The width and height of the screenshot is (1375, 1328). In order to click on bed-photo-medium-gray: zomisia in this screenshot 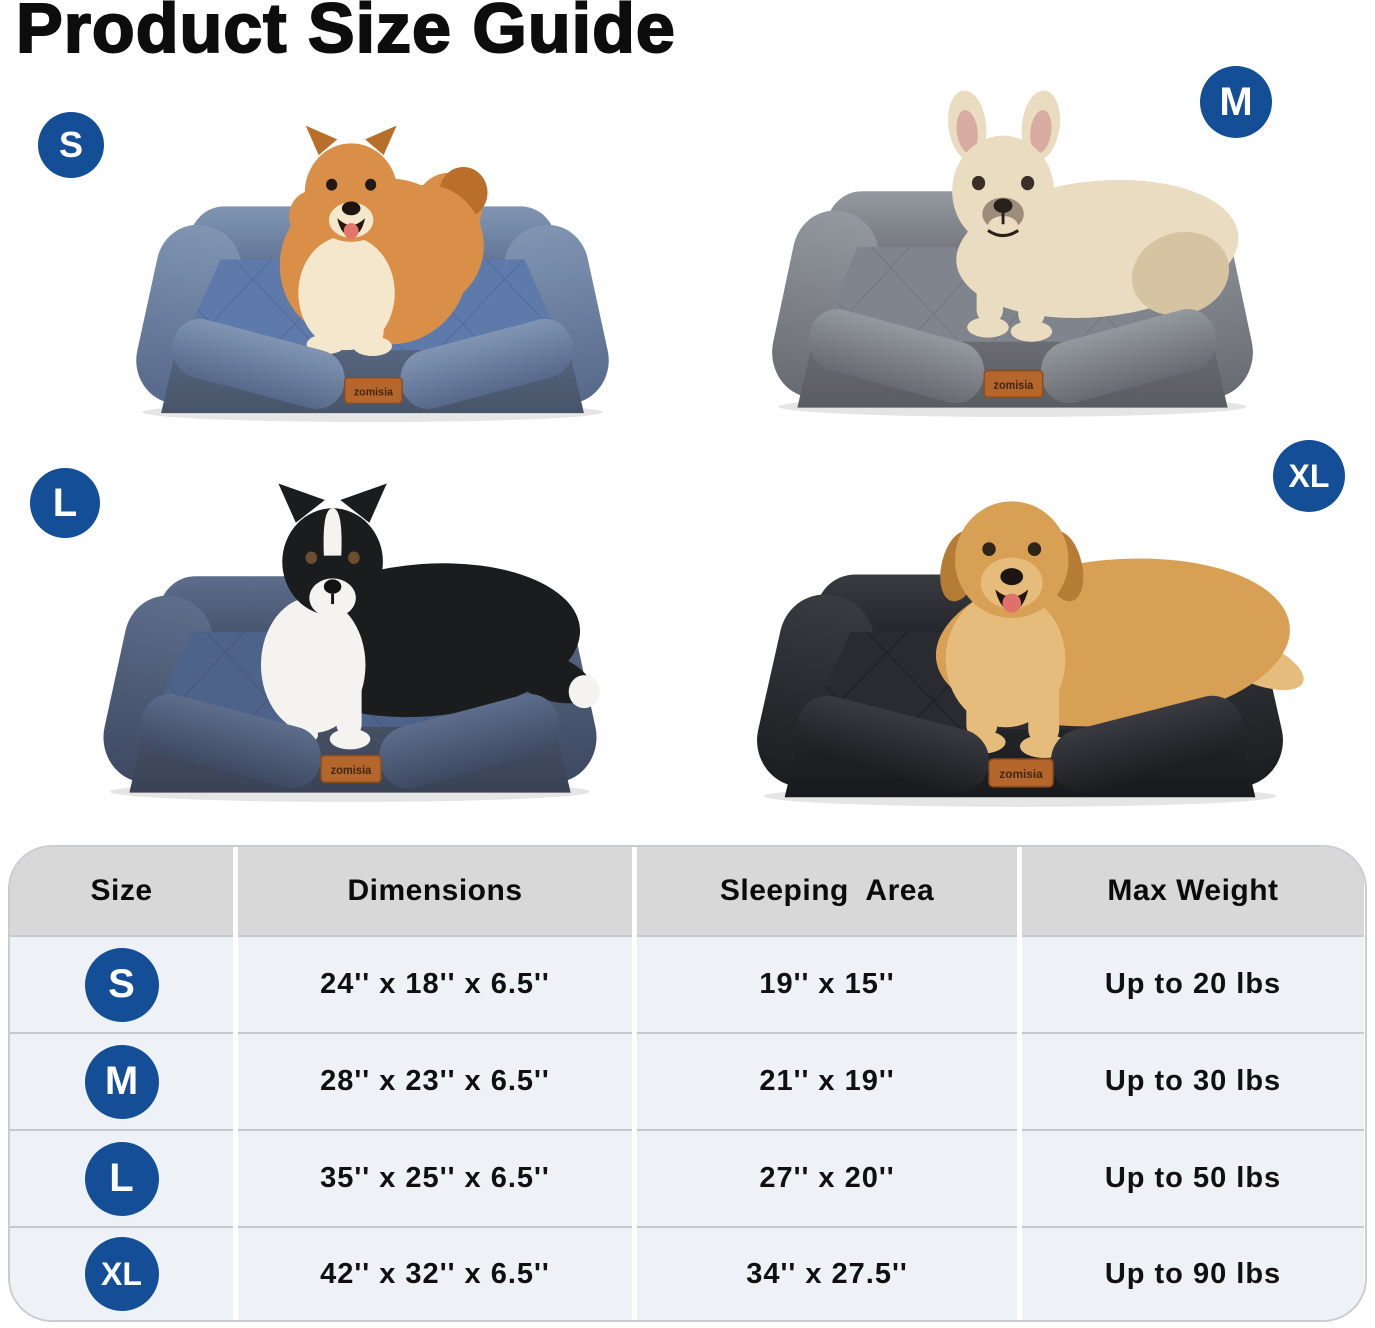, I will do `click(1012, 250)`.